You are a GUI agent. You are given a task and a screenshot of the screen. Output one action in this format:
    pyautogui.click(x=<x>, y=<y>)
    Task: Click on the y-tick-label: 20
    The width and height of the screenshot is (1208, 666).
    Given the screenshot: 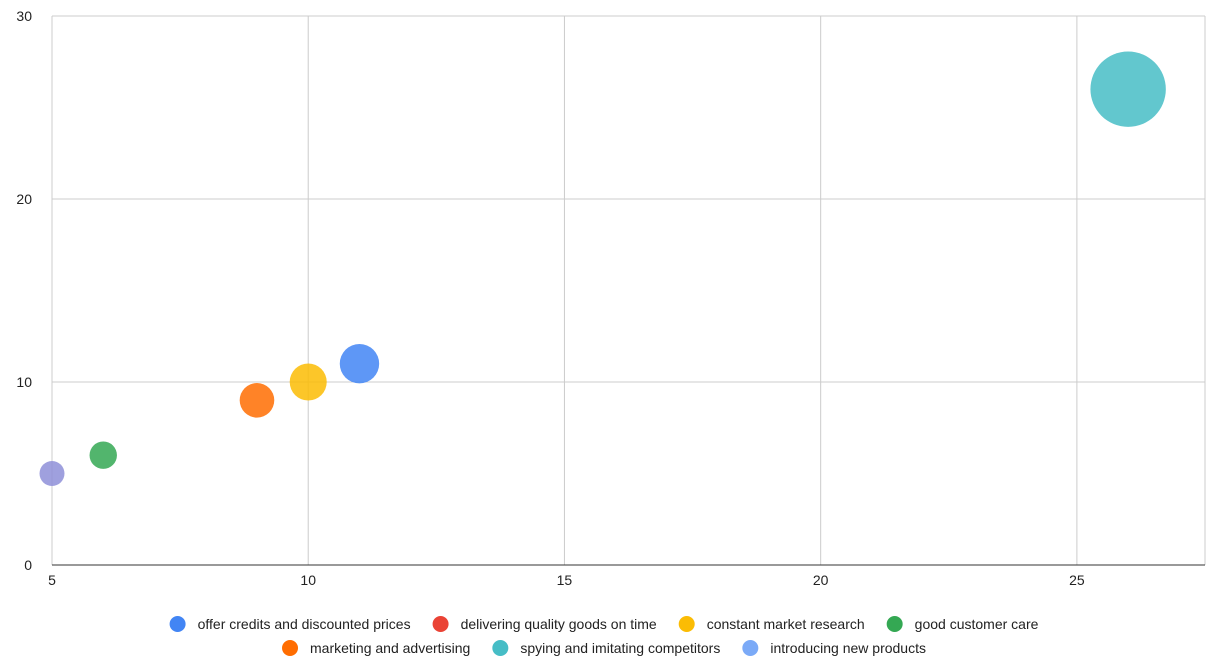 What is the action you would take?
    pyautogui.click(x=24, y=199)
    